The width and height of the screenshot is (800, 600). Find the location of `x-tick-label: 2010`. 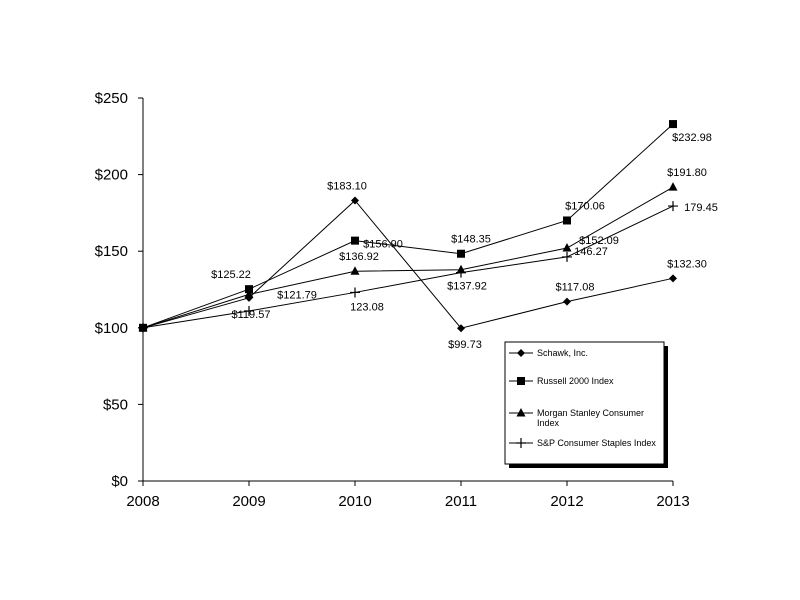

x-tick-label: 2010 is located at coordinates (354, 501).